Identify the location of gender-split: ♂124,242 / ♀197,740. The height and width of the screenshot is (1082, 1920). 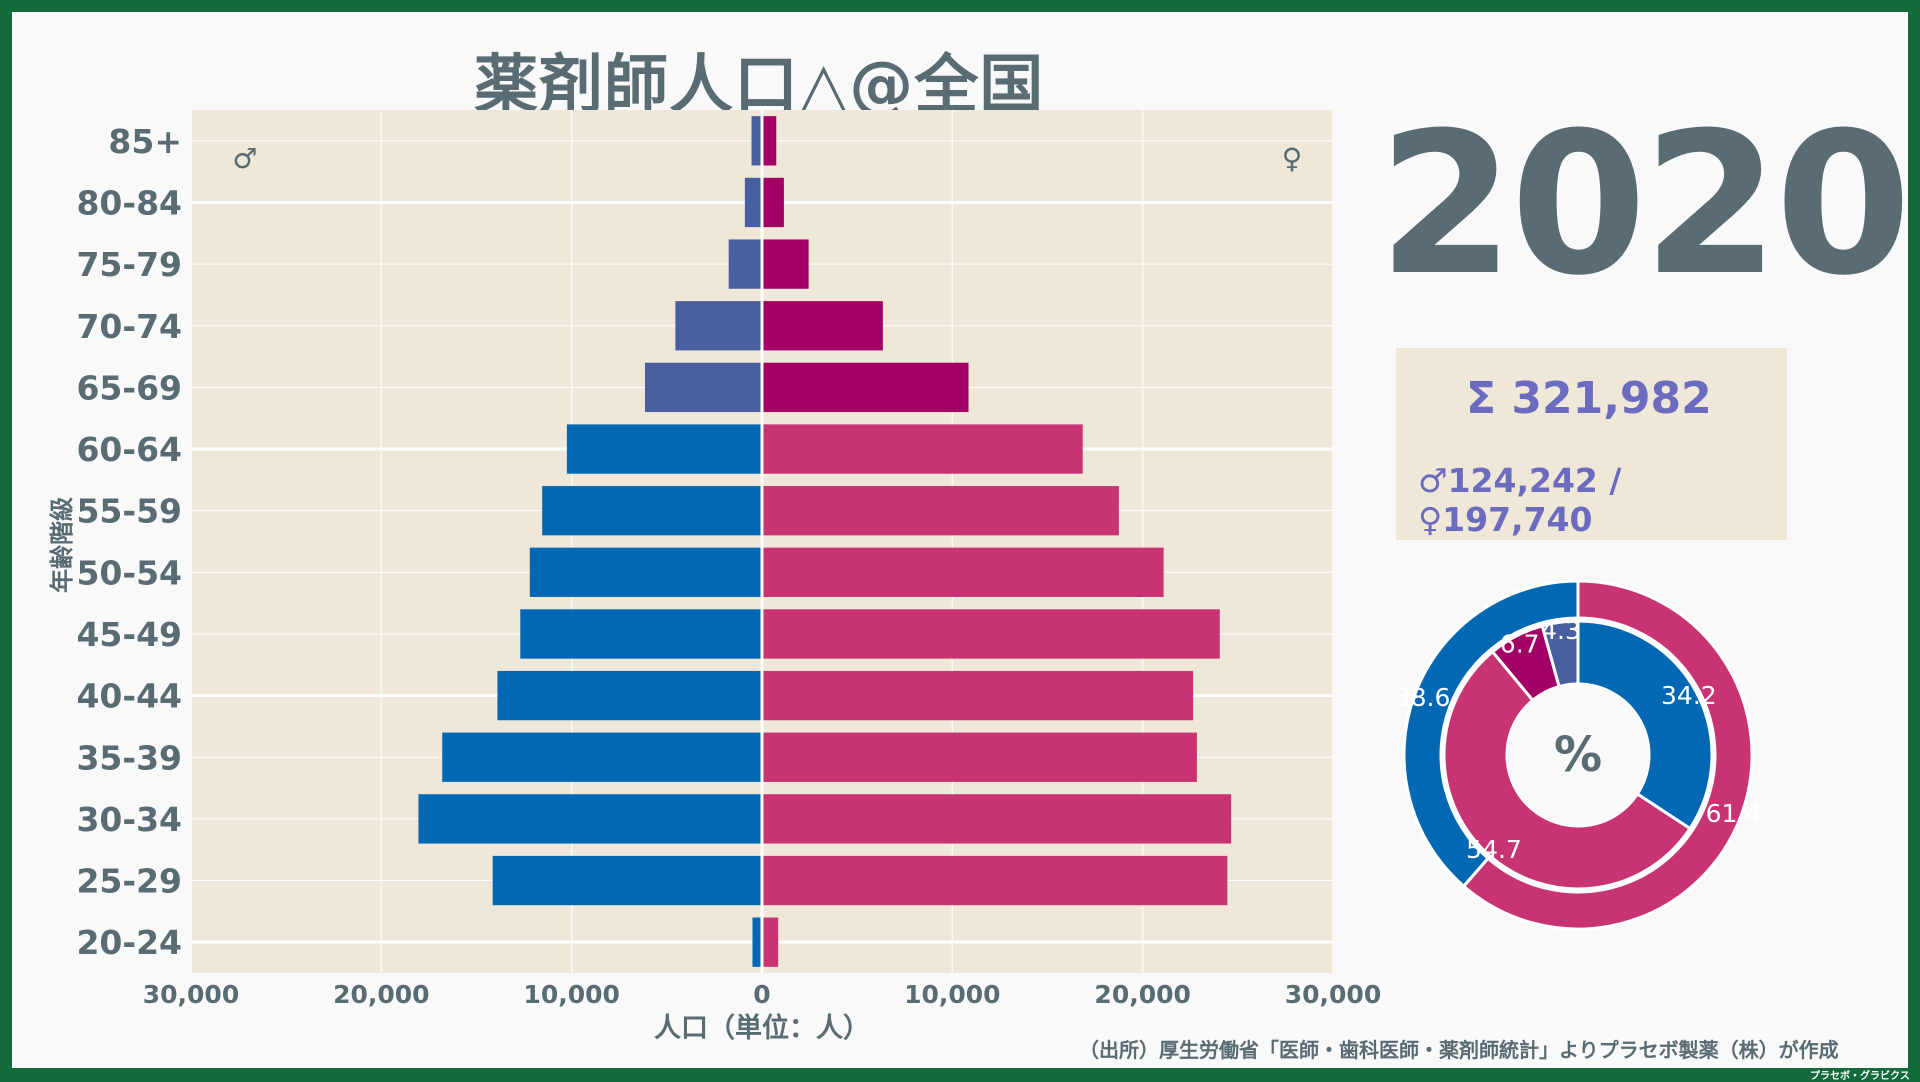
(1520, 500).